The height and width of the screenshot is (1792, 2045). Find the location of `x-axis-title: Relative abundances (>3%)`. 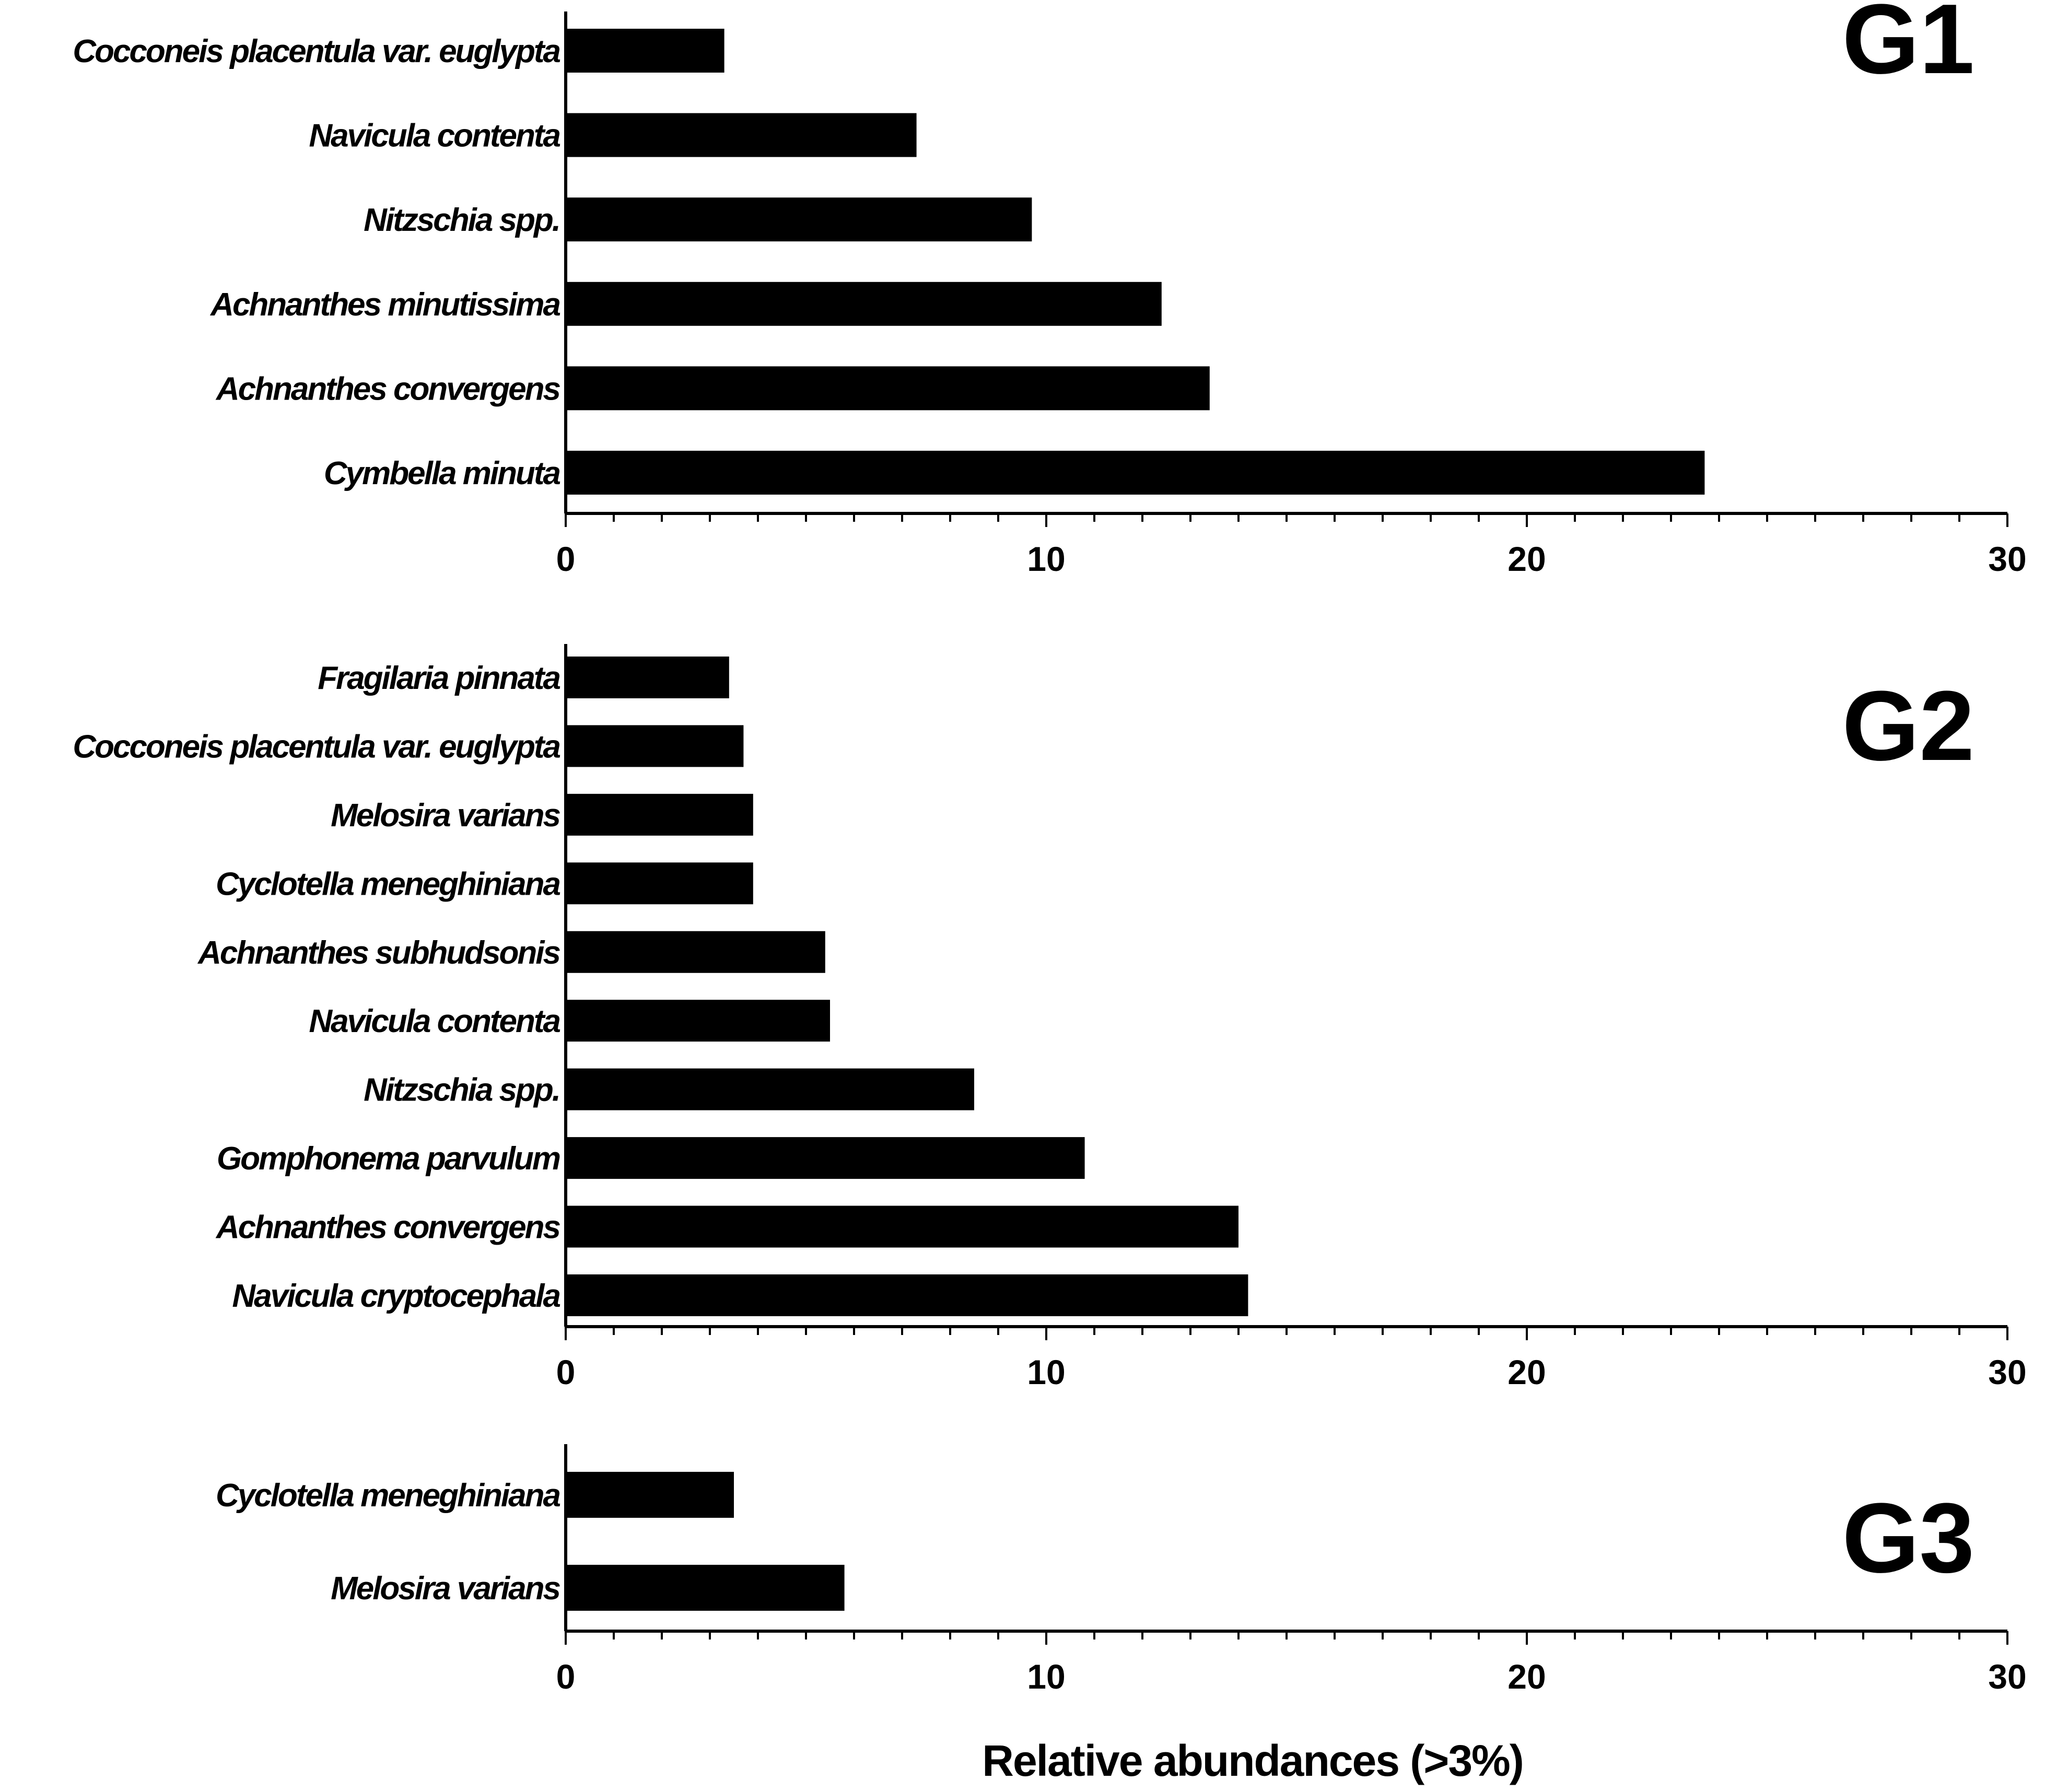

x-axis-title: Relative abundances (>3%) is located at coordinates (1252, 1760).